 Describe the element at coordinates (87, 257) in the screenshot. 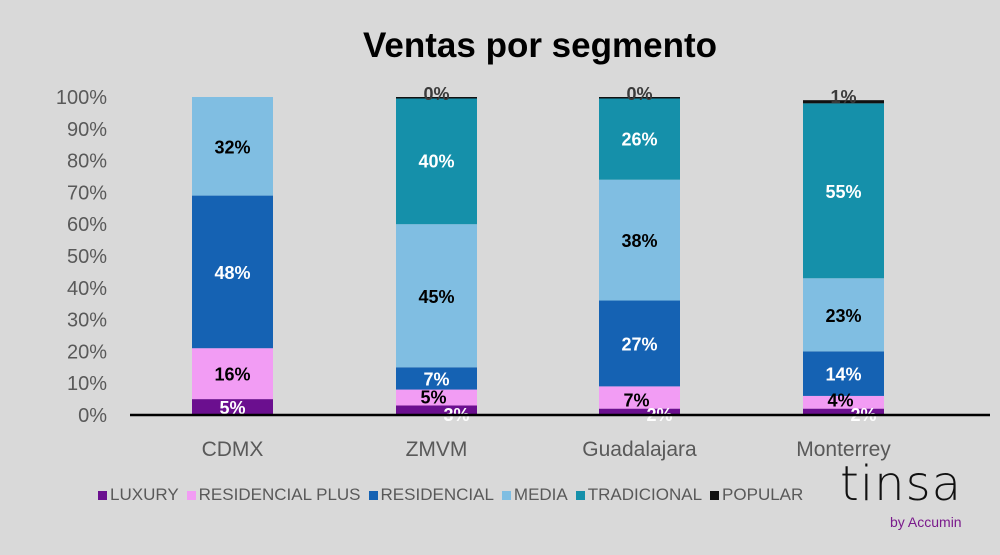

I see `y-tick-label: 50%` at that location.